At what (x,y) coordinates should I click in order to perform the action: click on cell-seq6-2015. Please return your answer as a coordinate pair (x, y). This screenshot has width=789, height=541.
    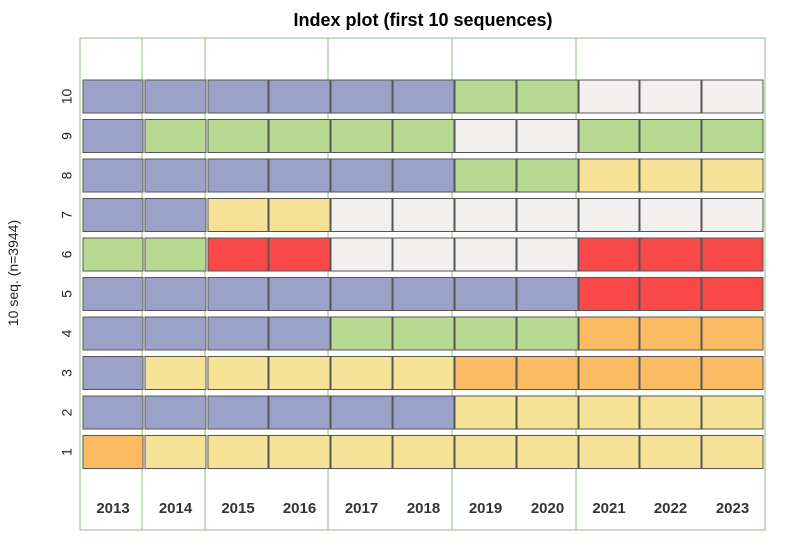
    Looking at the image, I should click on (238, 254).